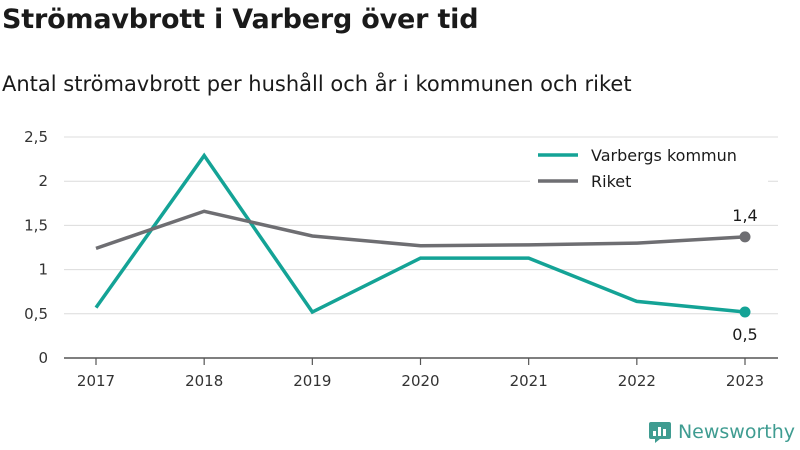 Image resolution: width=800 pixels, height=450 pixels. What do you see at coordinates (736, 432) in the screenshot?
I see `brand-name: Newsworthy` at bounding box center [736, 432].